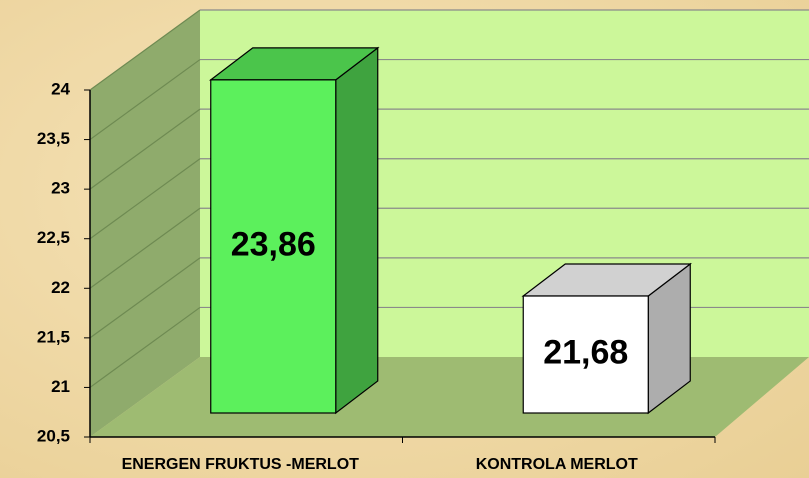 Image resolution: width=809 pixels, height=478 pixels. Describe the element at coordinates (60, 188) in the screenshot. I see `y-tick-label: 23` at that location.